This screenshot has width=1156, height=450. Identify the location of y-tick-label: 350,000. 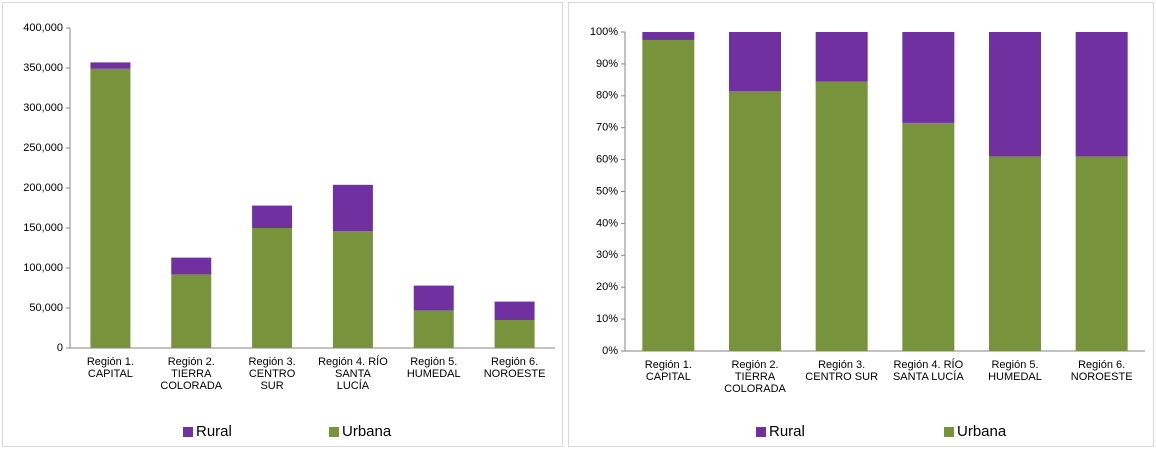
(43, 68).